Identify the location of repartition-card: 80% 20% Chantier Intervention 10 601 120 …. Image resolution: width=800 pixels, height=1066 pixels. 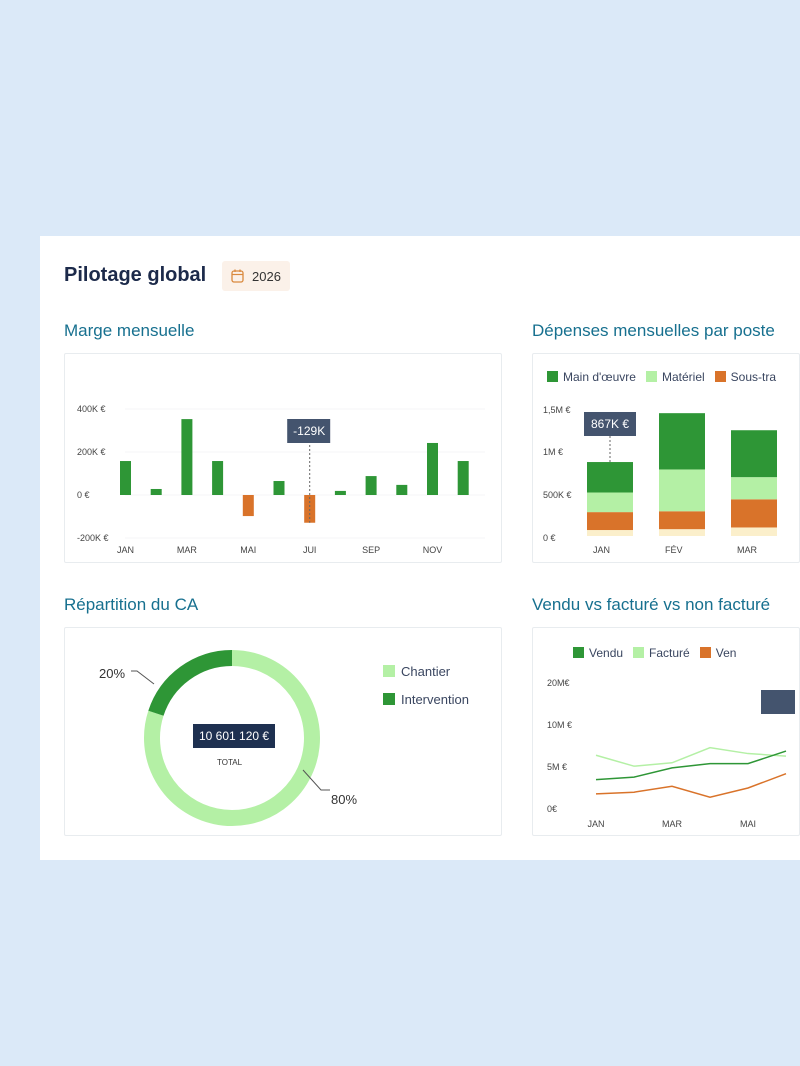
(283, 731).